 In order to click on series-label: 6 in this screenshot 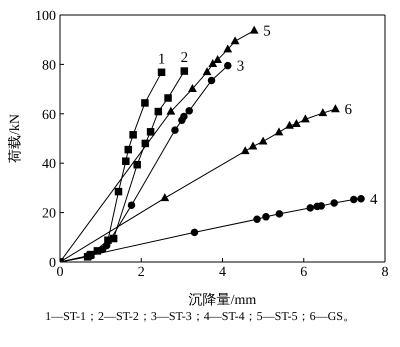, I will do `click(348, 110)`.